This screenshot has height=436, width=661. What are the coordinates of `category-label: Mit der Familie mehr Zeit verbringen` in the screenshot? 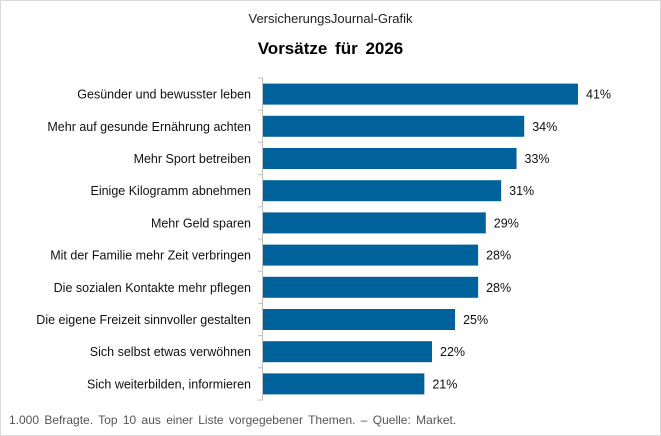 It's located at (150, 256).